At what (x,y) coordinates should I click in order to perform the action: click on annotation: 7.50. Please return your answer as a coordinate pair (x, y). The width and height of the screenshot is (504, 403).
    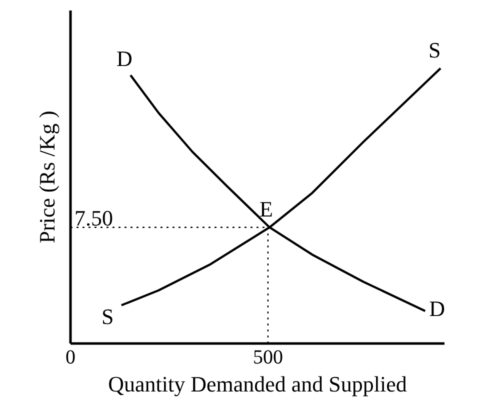
    Looking at the image, I should click on (93, 217).